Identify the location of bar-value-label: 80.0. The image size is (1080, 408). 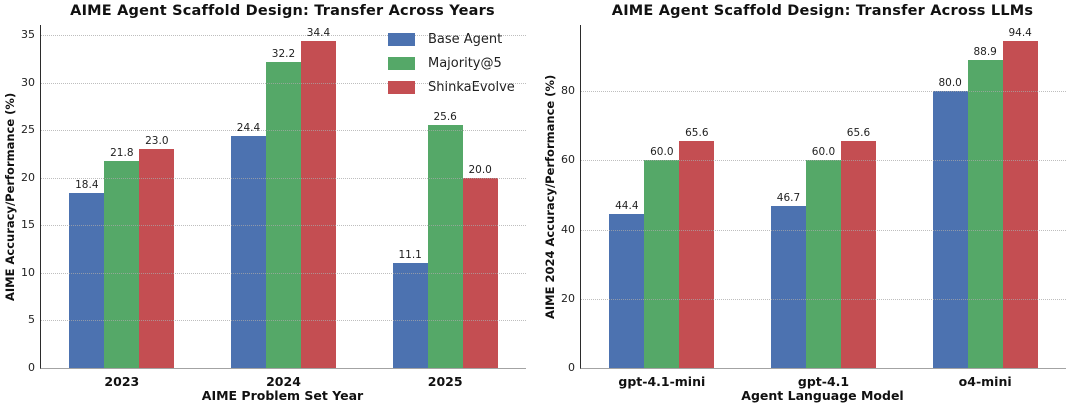
(950, 83).